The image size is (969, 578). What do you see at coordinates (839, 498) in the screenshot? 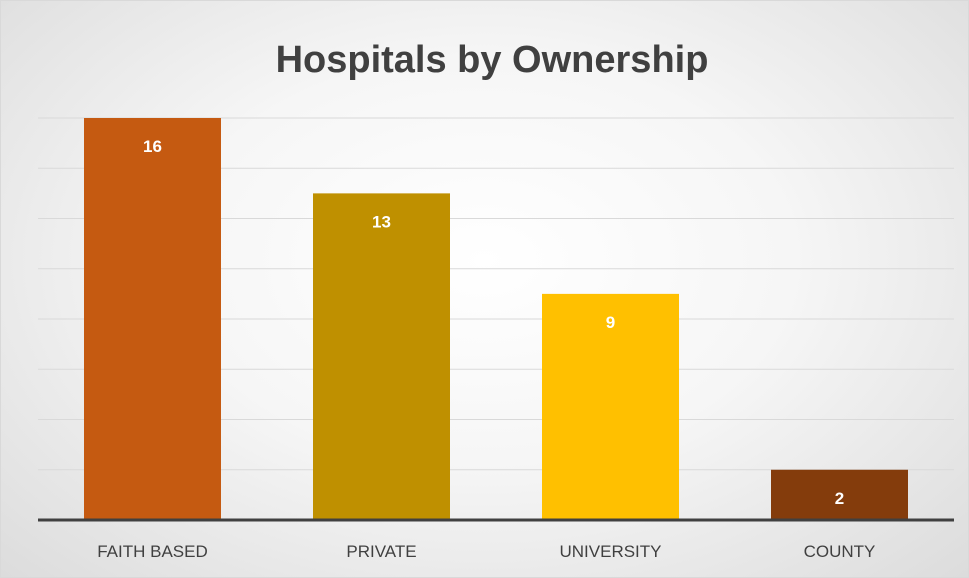
I see `data-label: 2` at bounding box center [839, 498].